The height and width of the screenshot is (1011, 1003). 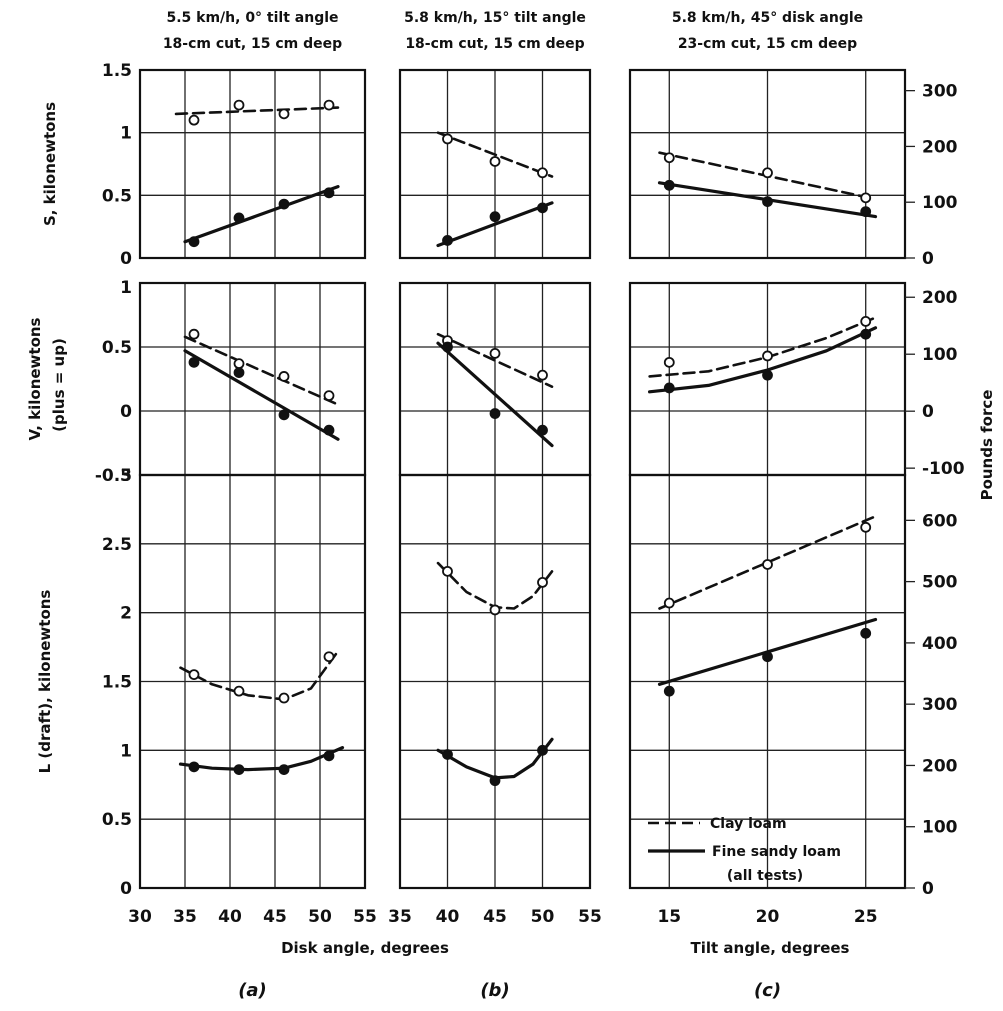 I want to click on clay-loam-fit-line-V-b, so click(x=495, y=360).